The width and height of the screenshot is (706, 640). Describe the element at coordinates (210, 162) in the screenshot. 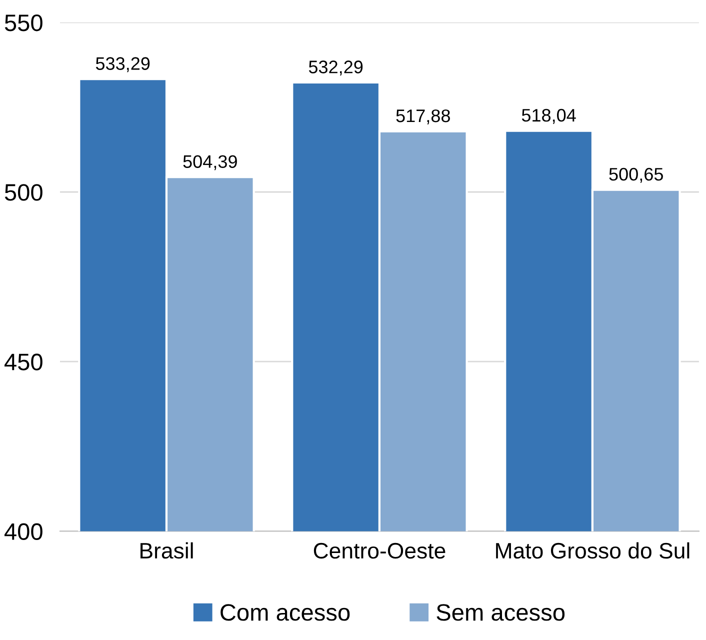

I see `data-label: 504,39` at that location.